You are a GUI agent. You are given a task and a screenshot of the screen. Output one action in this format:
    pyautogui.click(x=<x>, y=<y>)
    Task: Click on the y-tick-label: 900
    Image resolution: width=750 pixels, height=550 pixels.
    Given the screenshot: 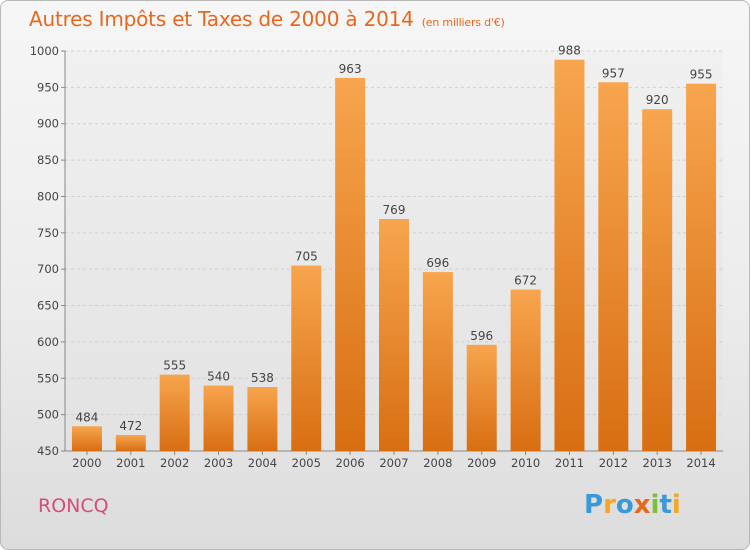 What is the action you would take?
    pyautogui.click(x=48, y=124)
    